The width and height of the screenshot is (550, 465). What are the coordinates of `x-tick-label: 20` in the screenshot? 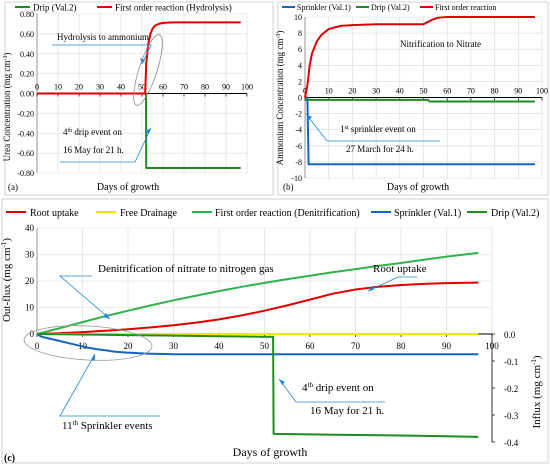 It's located at (129, 346).